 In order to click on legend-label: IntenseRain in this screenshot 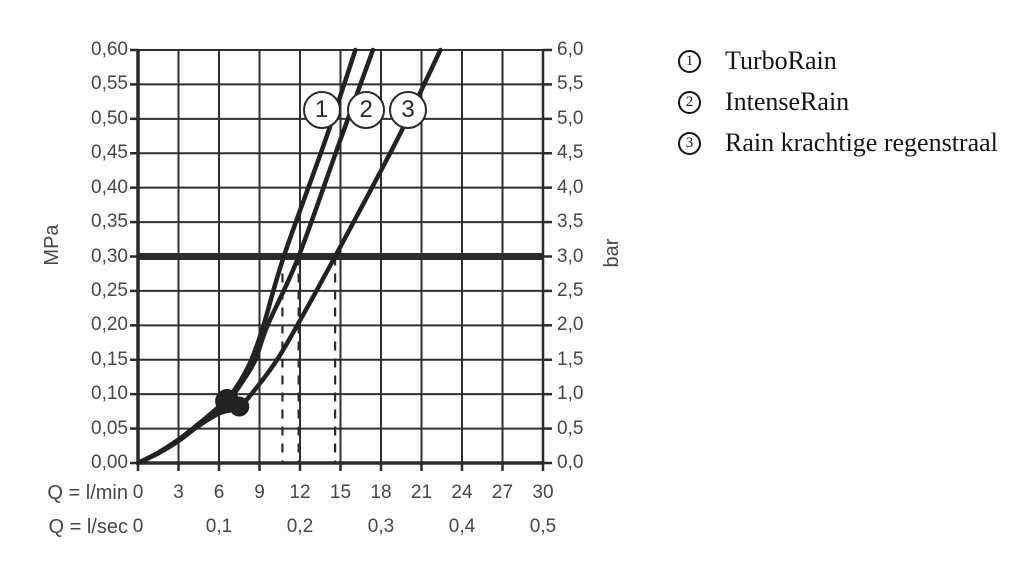, I will do `click(787, 101)`.